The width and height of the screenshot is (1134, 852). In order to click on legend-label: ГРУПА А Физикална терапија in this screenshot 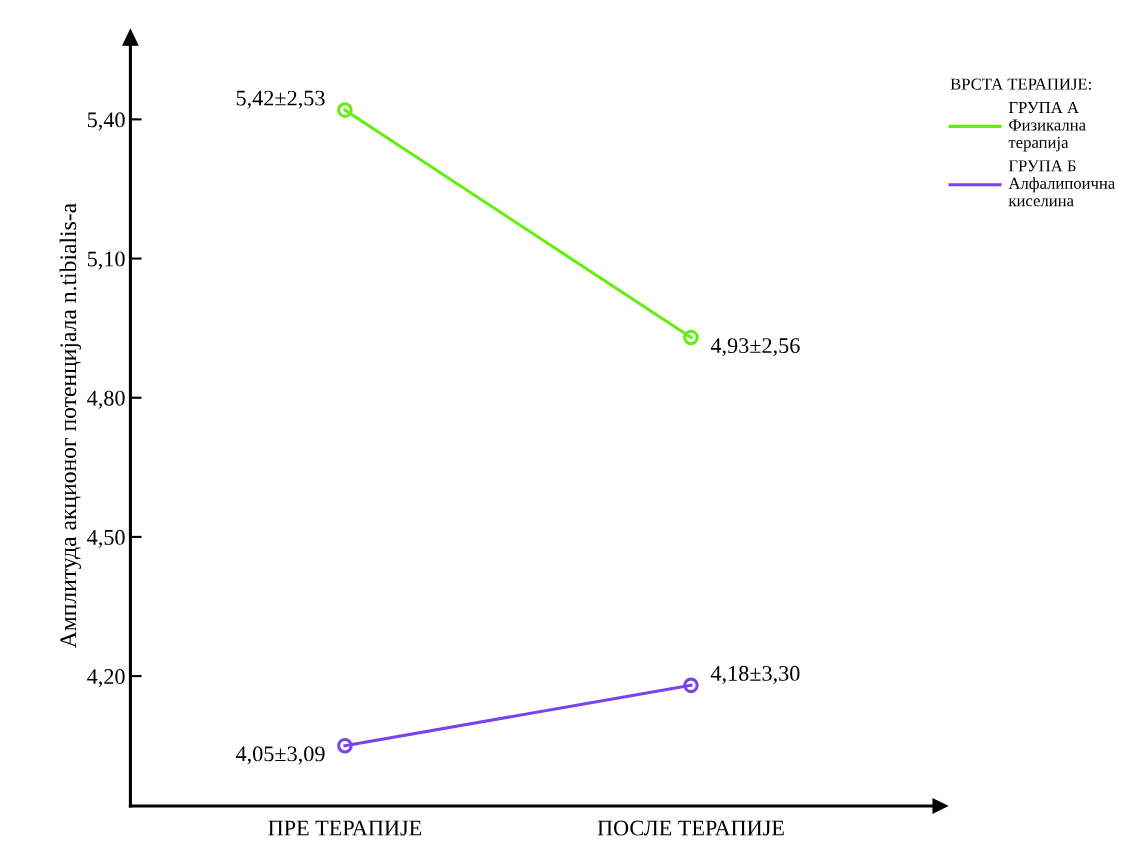, I will do `click(1047, 126)`.